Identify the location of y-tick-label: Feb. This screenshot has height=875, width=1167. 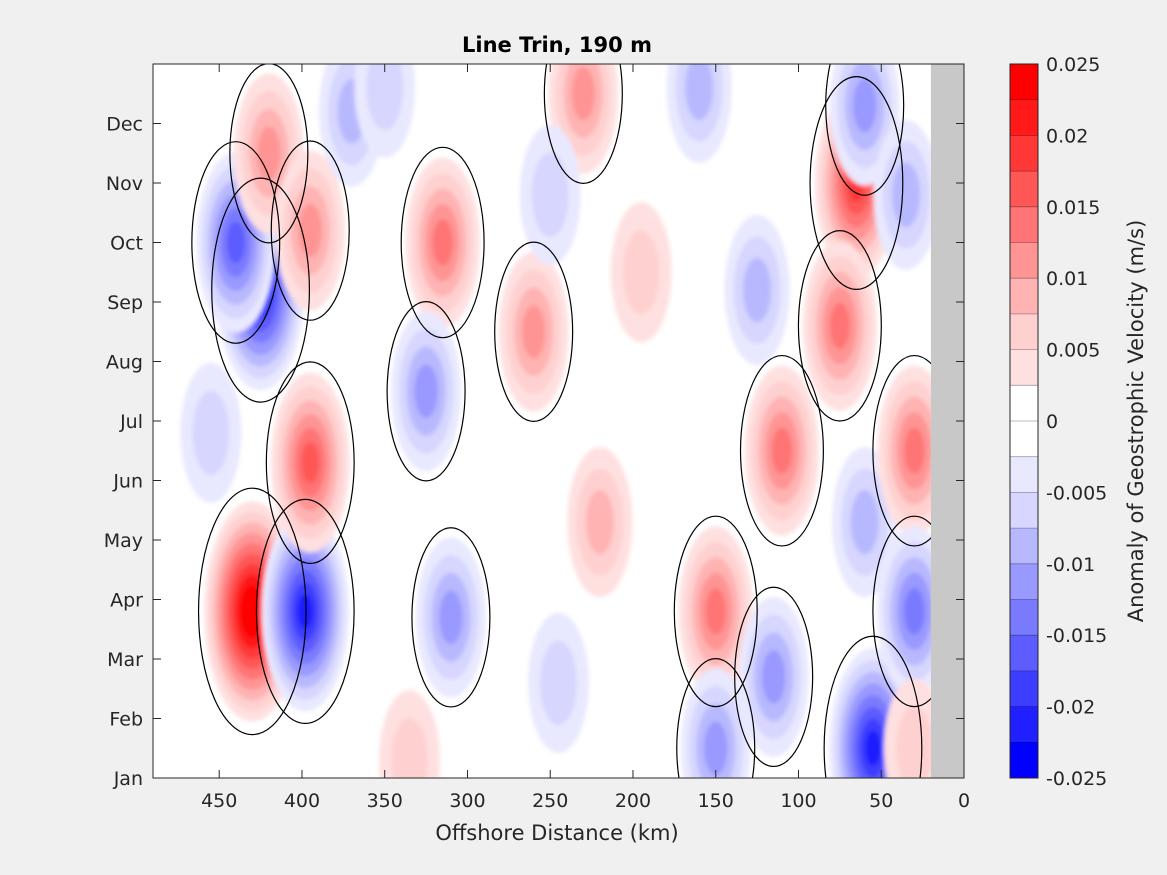
(126, 720).